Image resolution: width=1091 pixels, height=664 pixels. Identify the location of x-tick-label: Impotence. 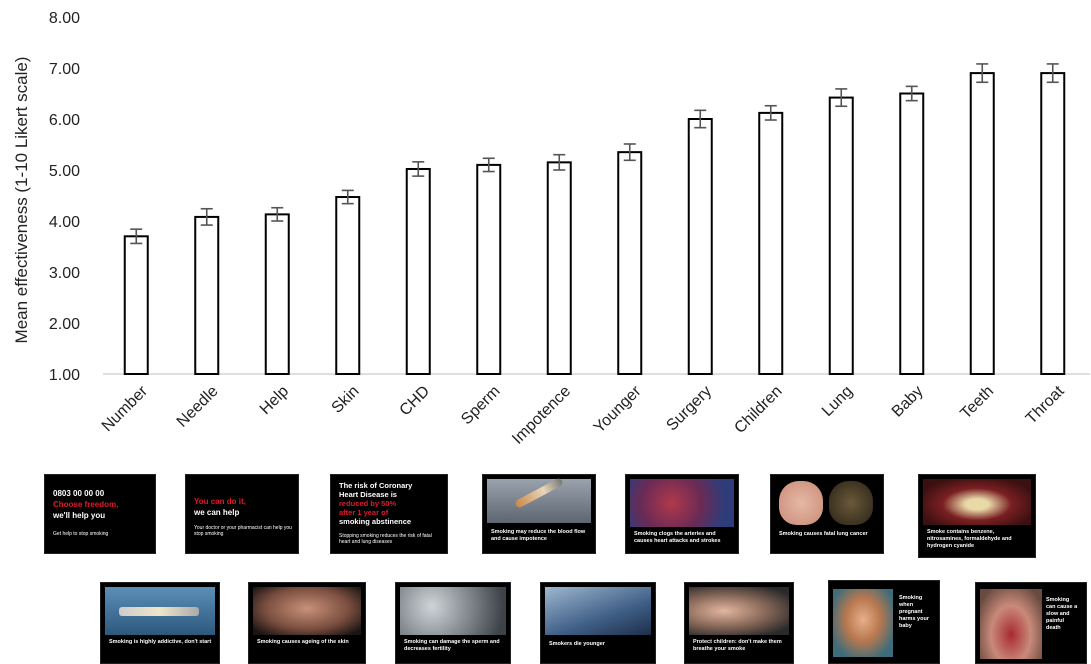
(541, 415).